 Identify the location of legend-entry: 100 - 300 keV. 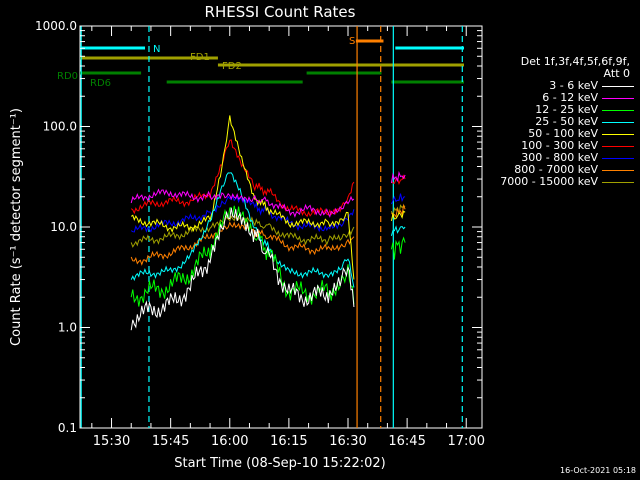
(558, 146).